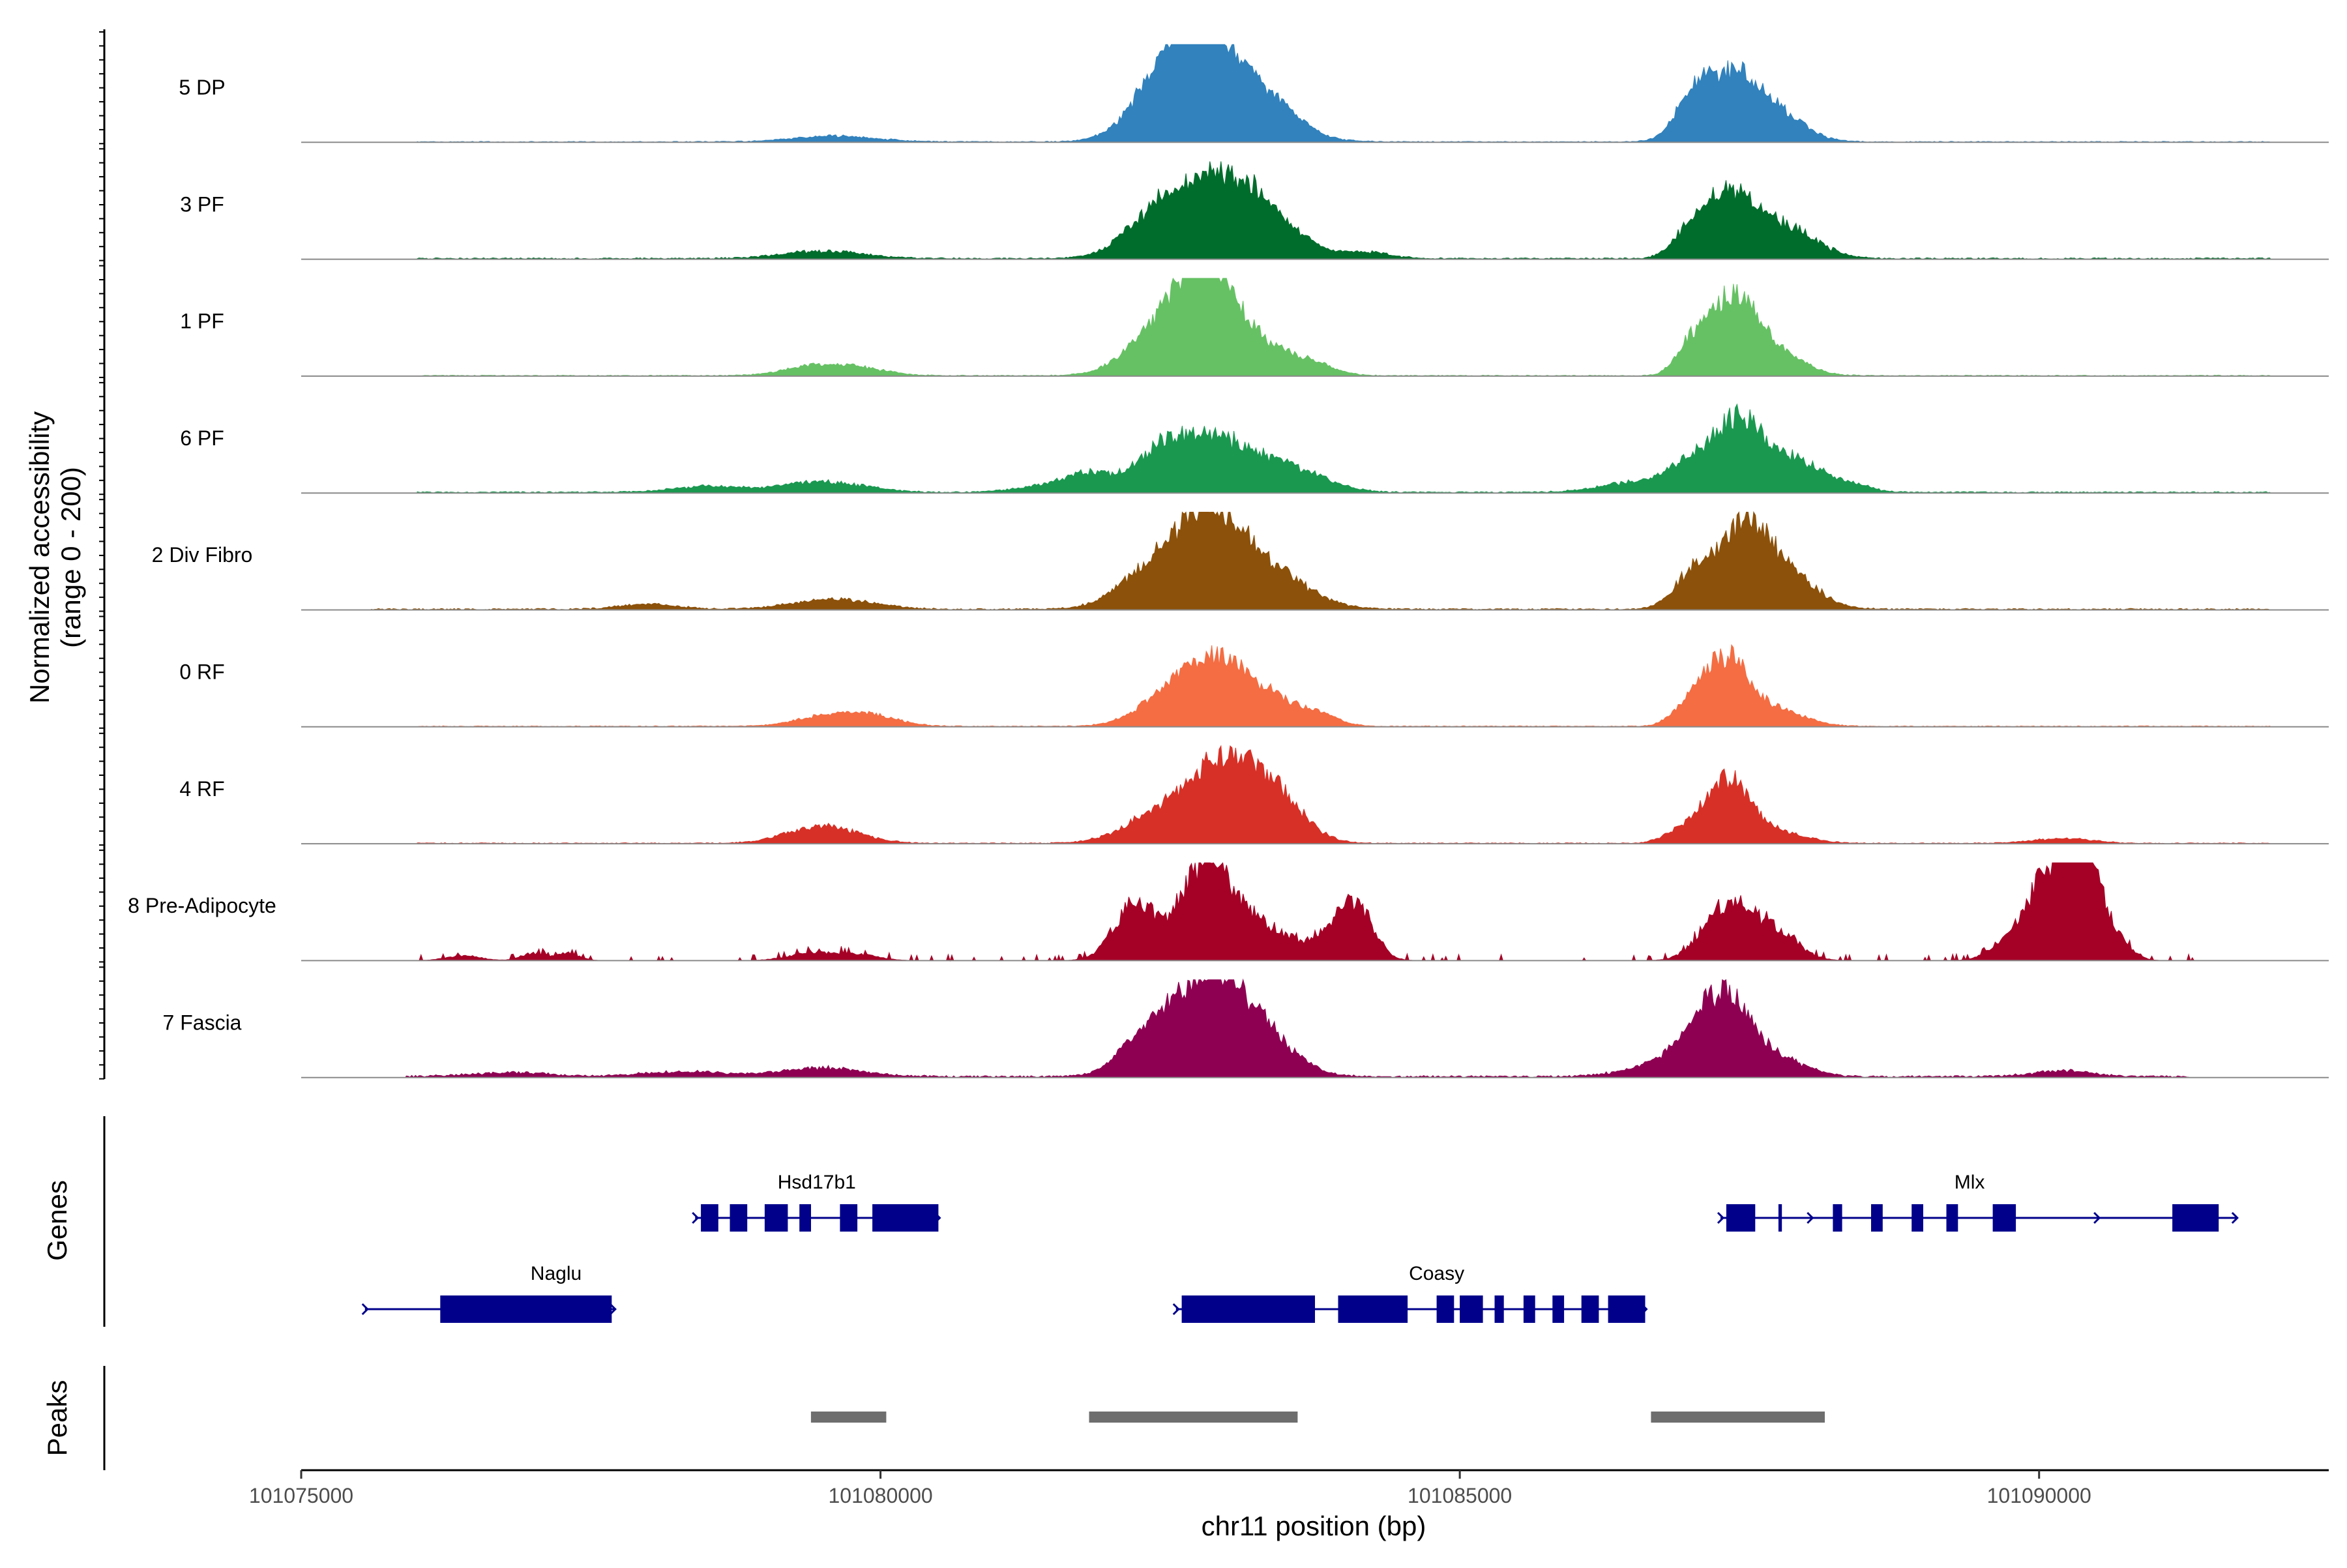 The width and height of the screenshot is (2347, 1568). What do you see at coordinates (301, 1495) in the screenshot?
I see `x-tick-label: 101075000` at bounding box center [301, 1495].